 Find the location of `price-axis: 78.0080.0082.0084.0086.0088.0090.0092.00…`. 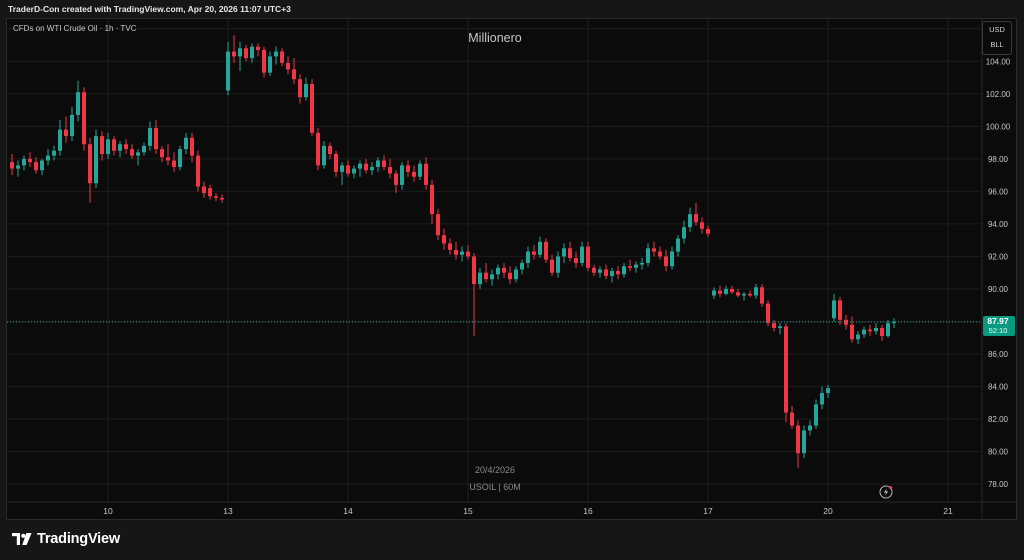

price-axis: 78.0080.0082.0084.0086.0088.0090.0092.00… is located at coordinates (996, 270).